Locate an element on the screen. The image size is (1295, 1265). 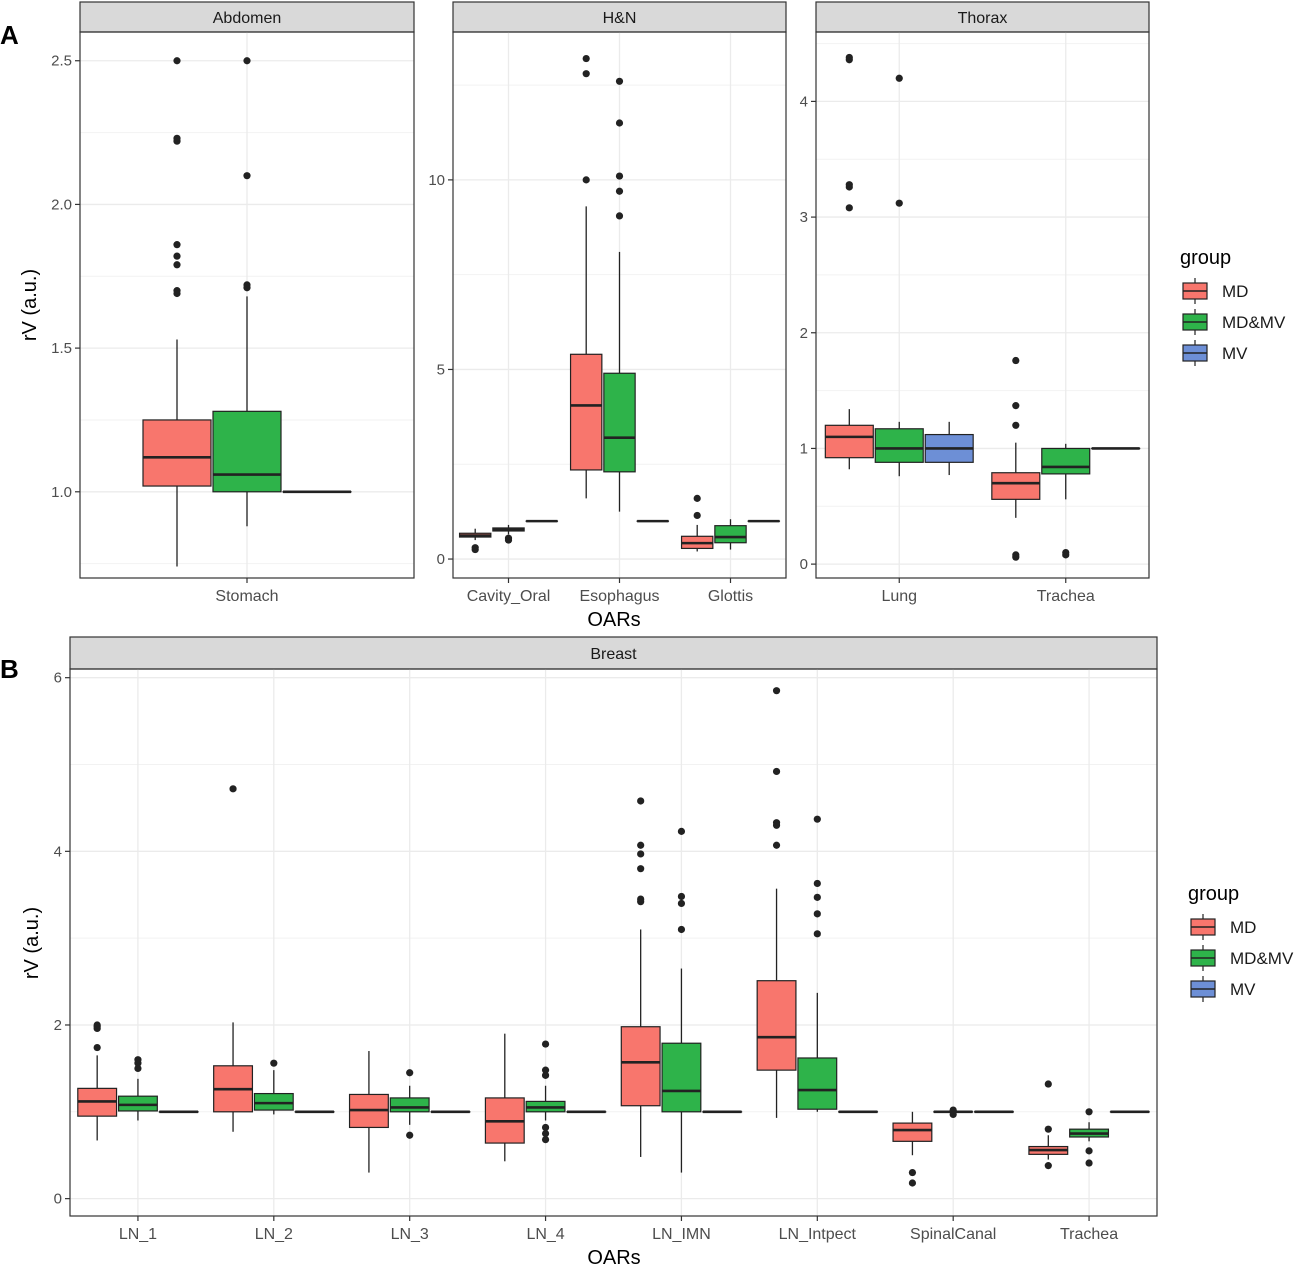
box-breast-trachea-md is located at coordinates (1048, 1125).